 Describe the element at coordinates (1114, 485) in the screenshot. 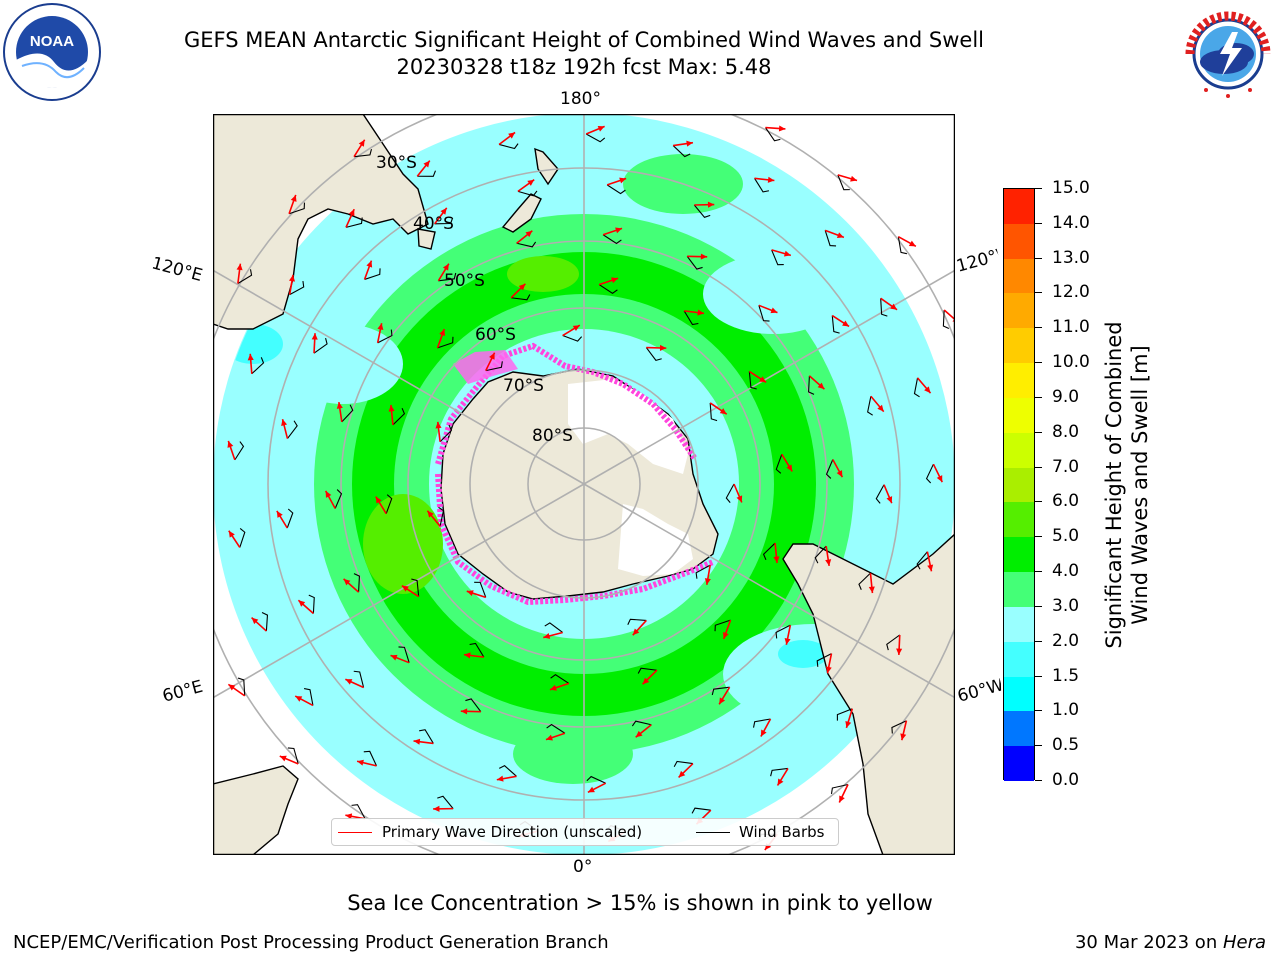

I see `colorbar-label-line1: Significant Height of Combined` at that location.